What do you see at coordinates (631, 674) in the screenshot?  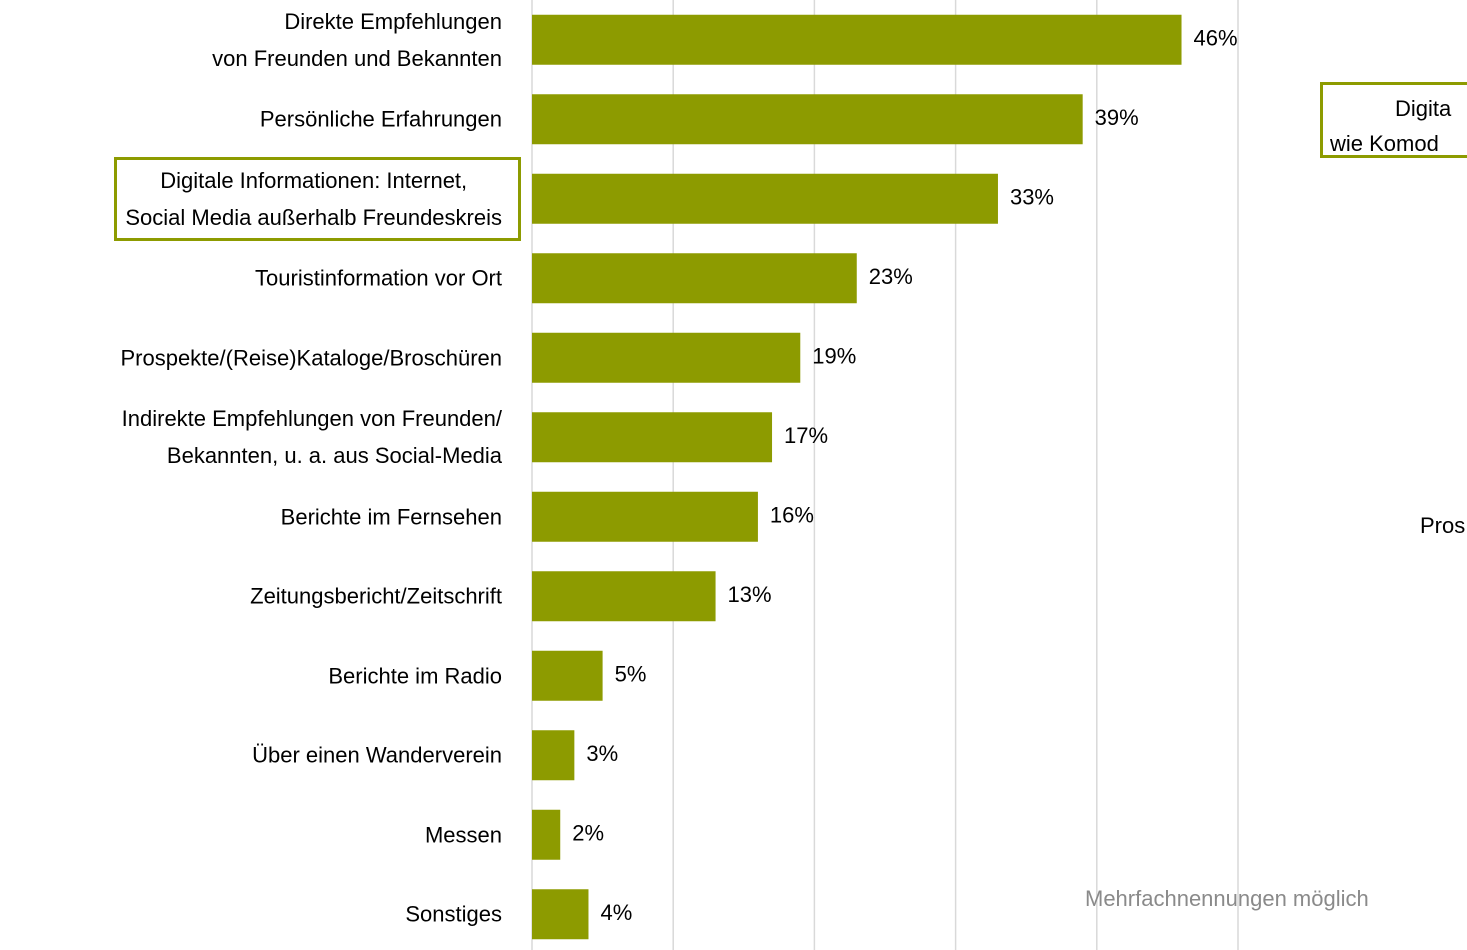 I see `value-label: 5%` at bounding box center [631, 674].